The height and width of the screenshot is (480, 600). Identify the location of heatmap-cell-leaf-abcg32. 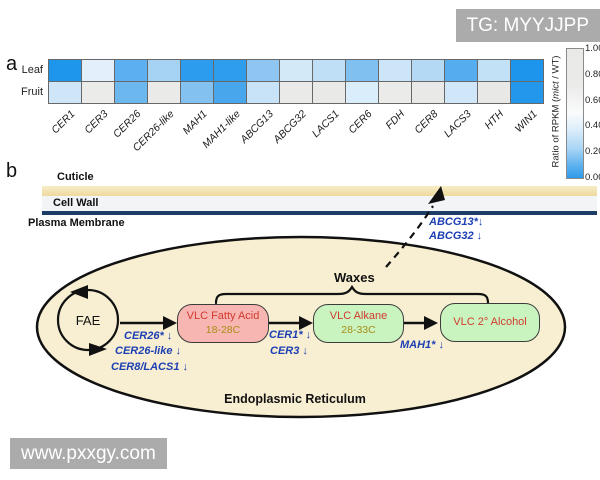
(296, 71).